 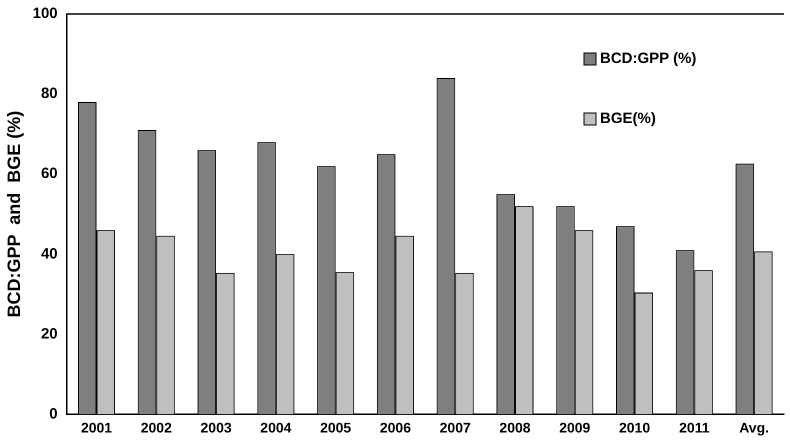 I want to click on y-axis-title: BCD:GPP and BGE (%), so click(x=14, y=214).